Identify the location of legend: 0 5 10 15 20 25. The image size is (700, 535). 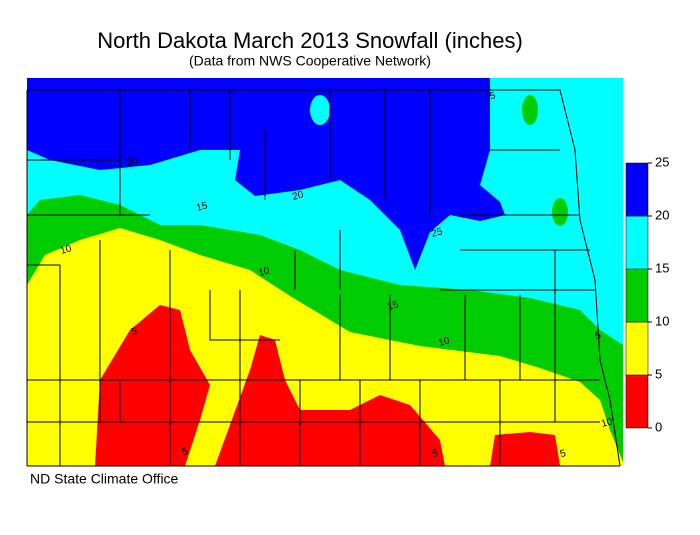
(647, 294).